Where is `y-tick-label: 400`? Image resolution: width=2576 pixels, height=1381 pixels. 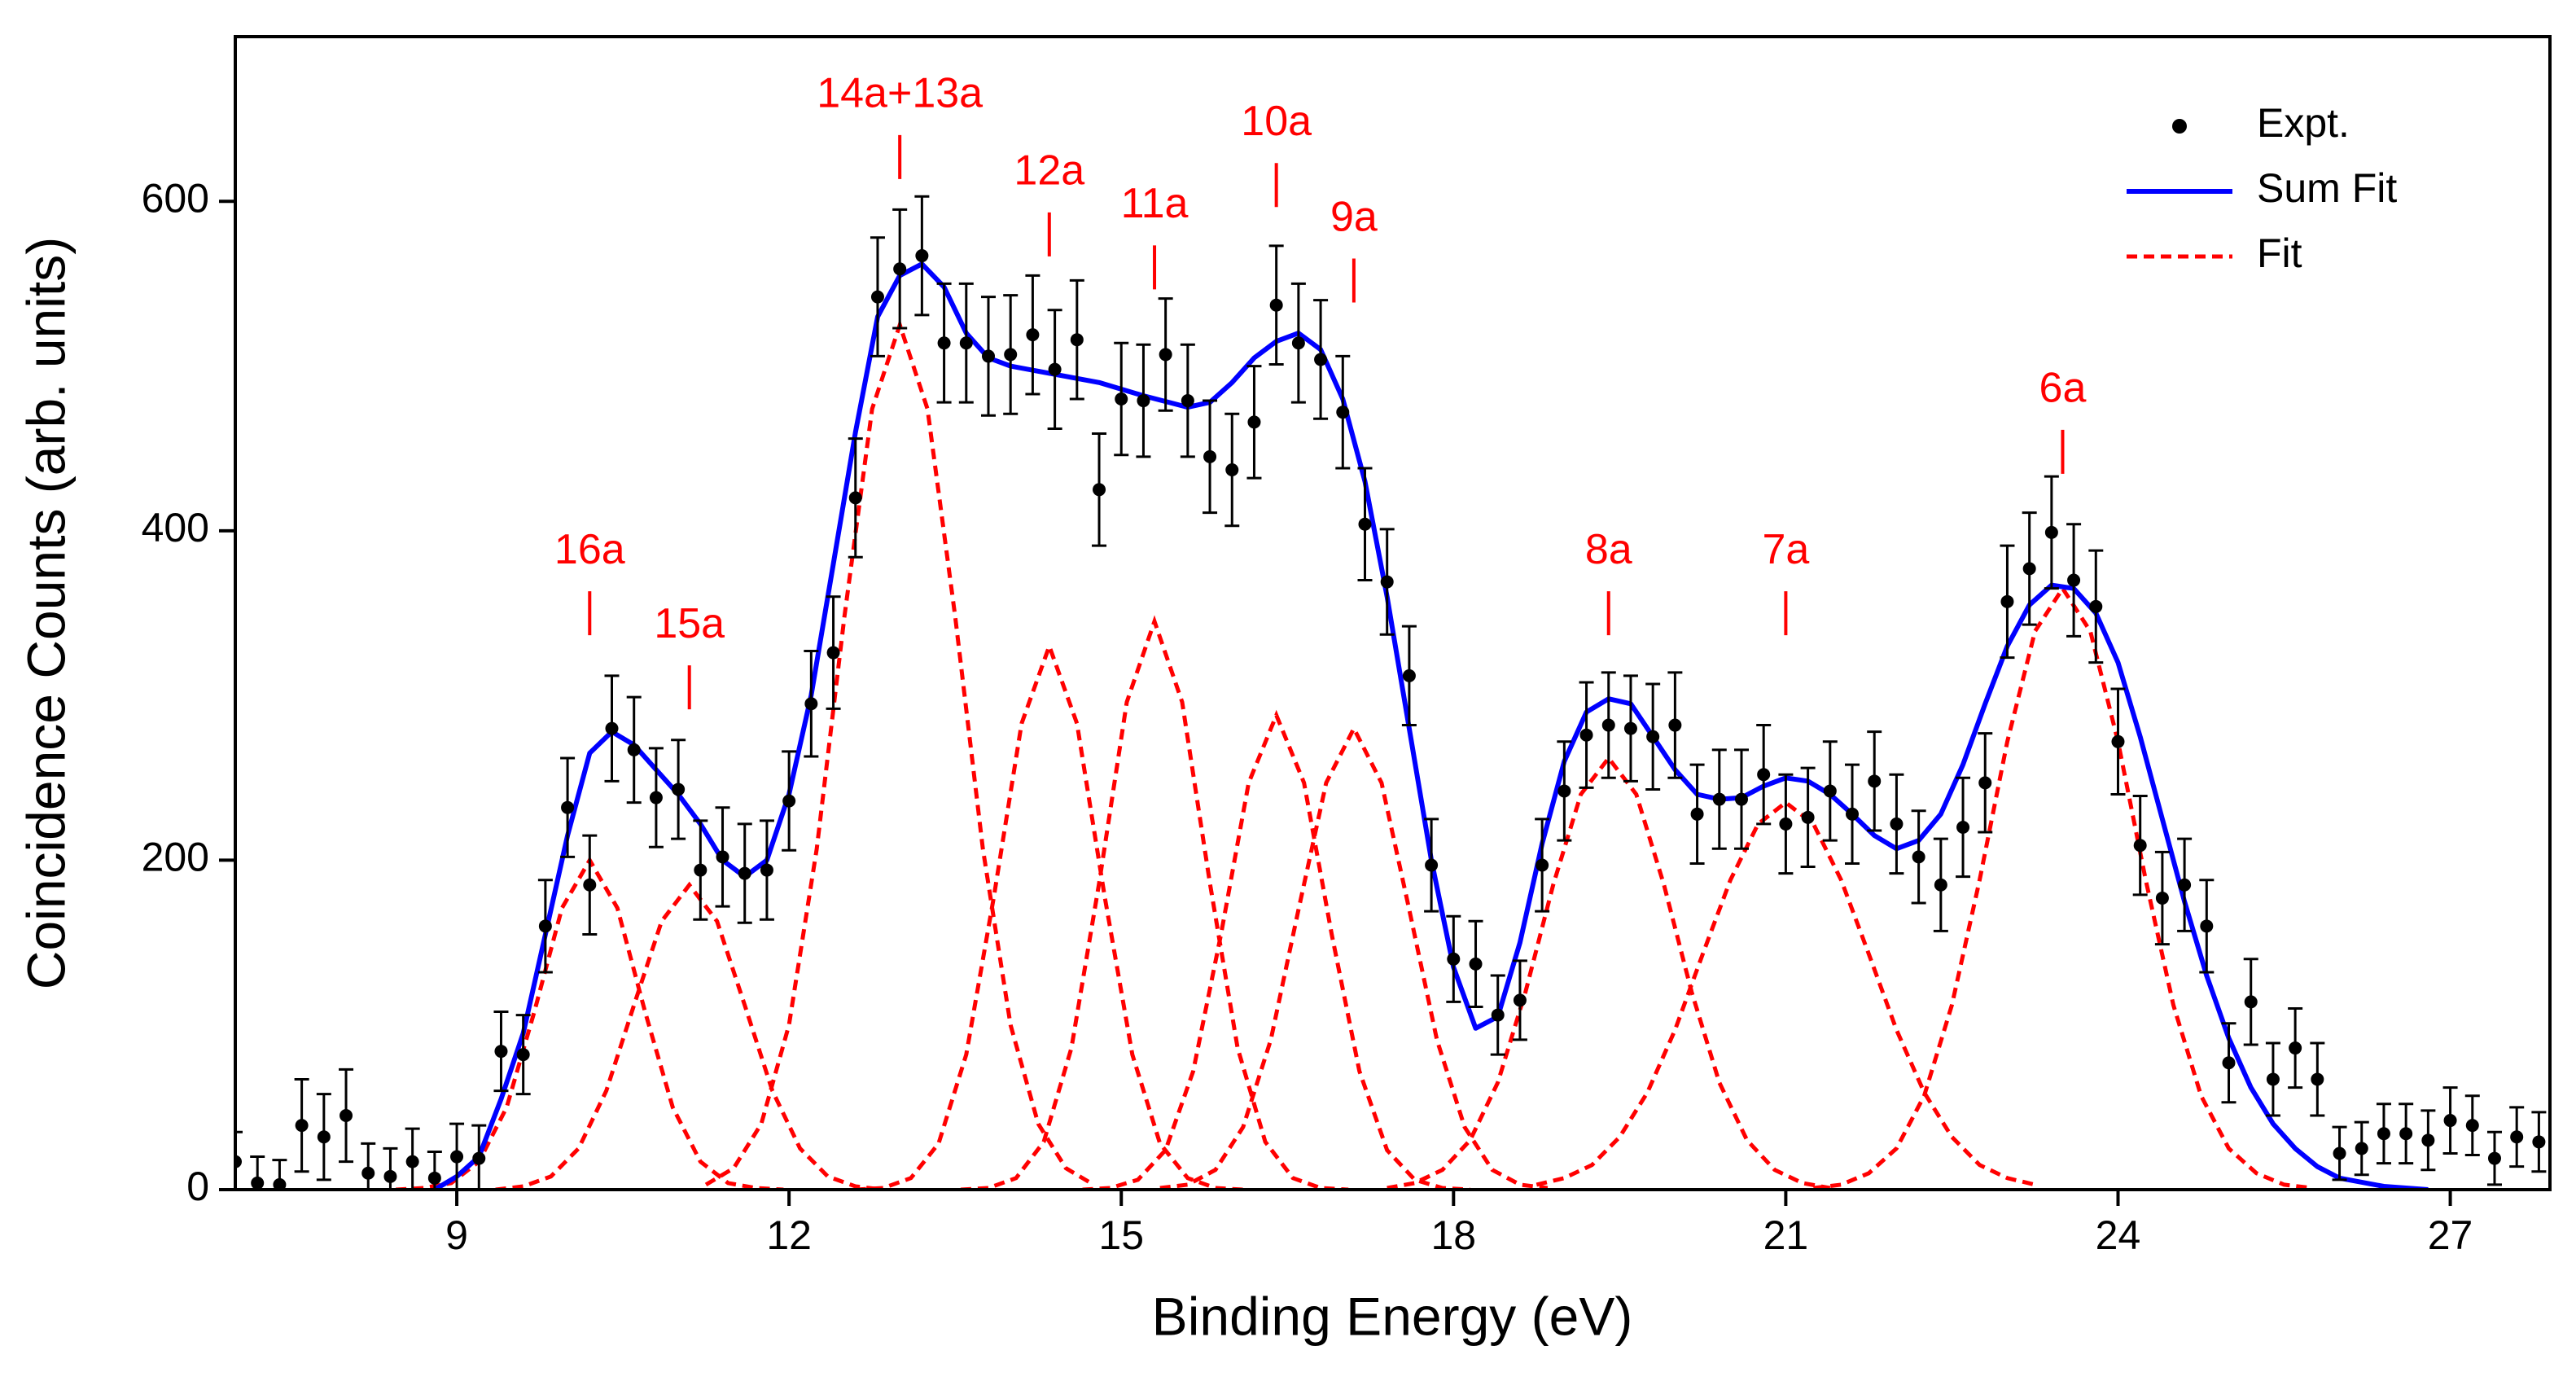
y-tick-label: 400 is located at coordinates (175, 528).